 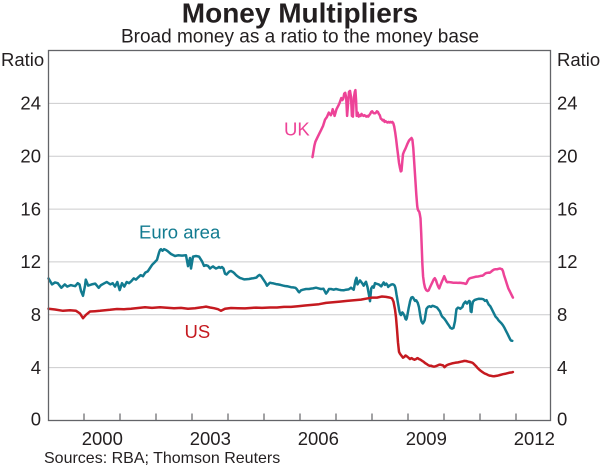 I want to click on svg-text: Euro area, so click(x=180, y=231).